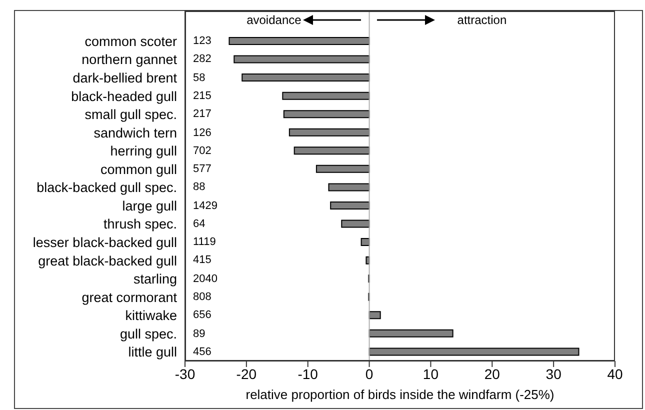  What do you see at coordinates (369, 374) in the screenshot?
I see `x-tick-label: 0` at bounding box center [369, 374].